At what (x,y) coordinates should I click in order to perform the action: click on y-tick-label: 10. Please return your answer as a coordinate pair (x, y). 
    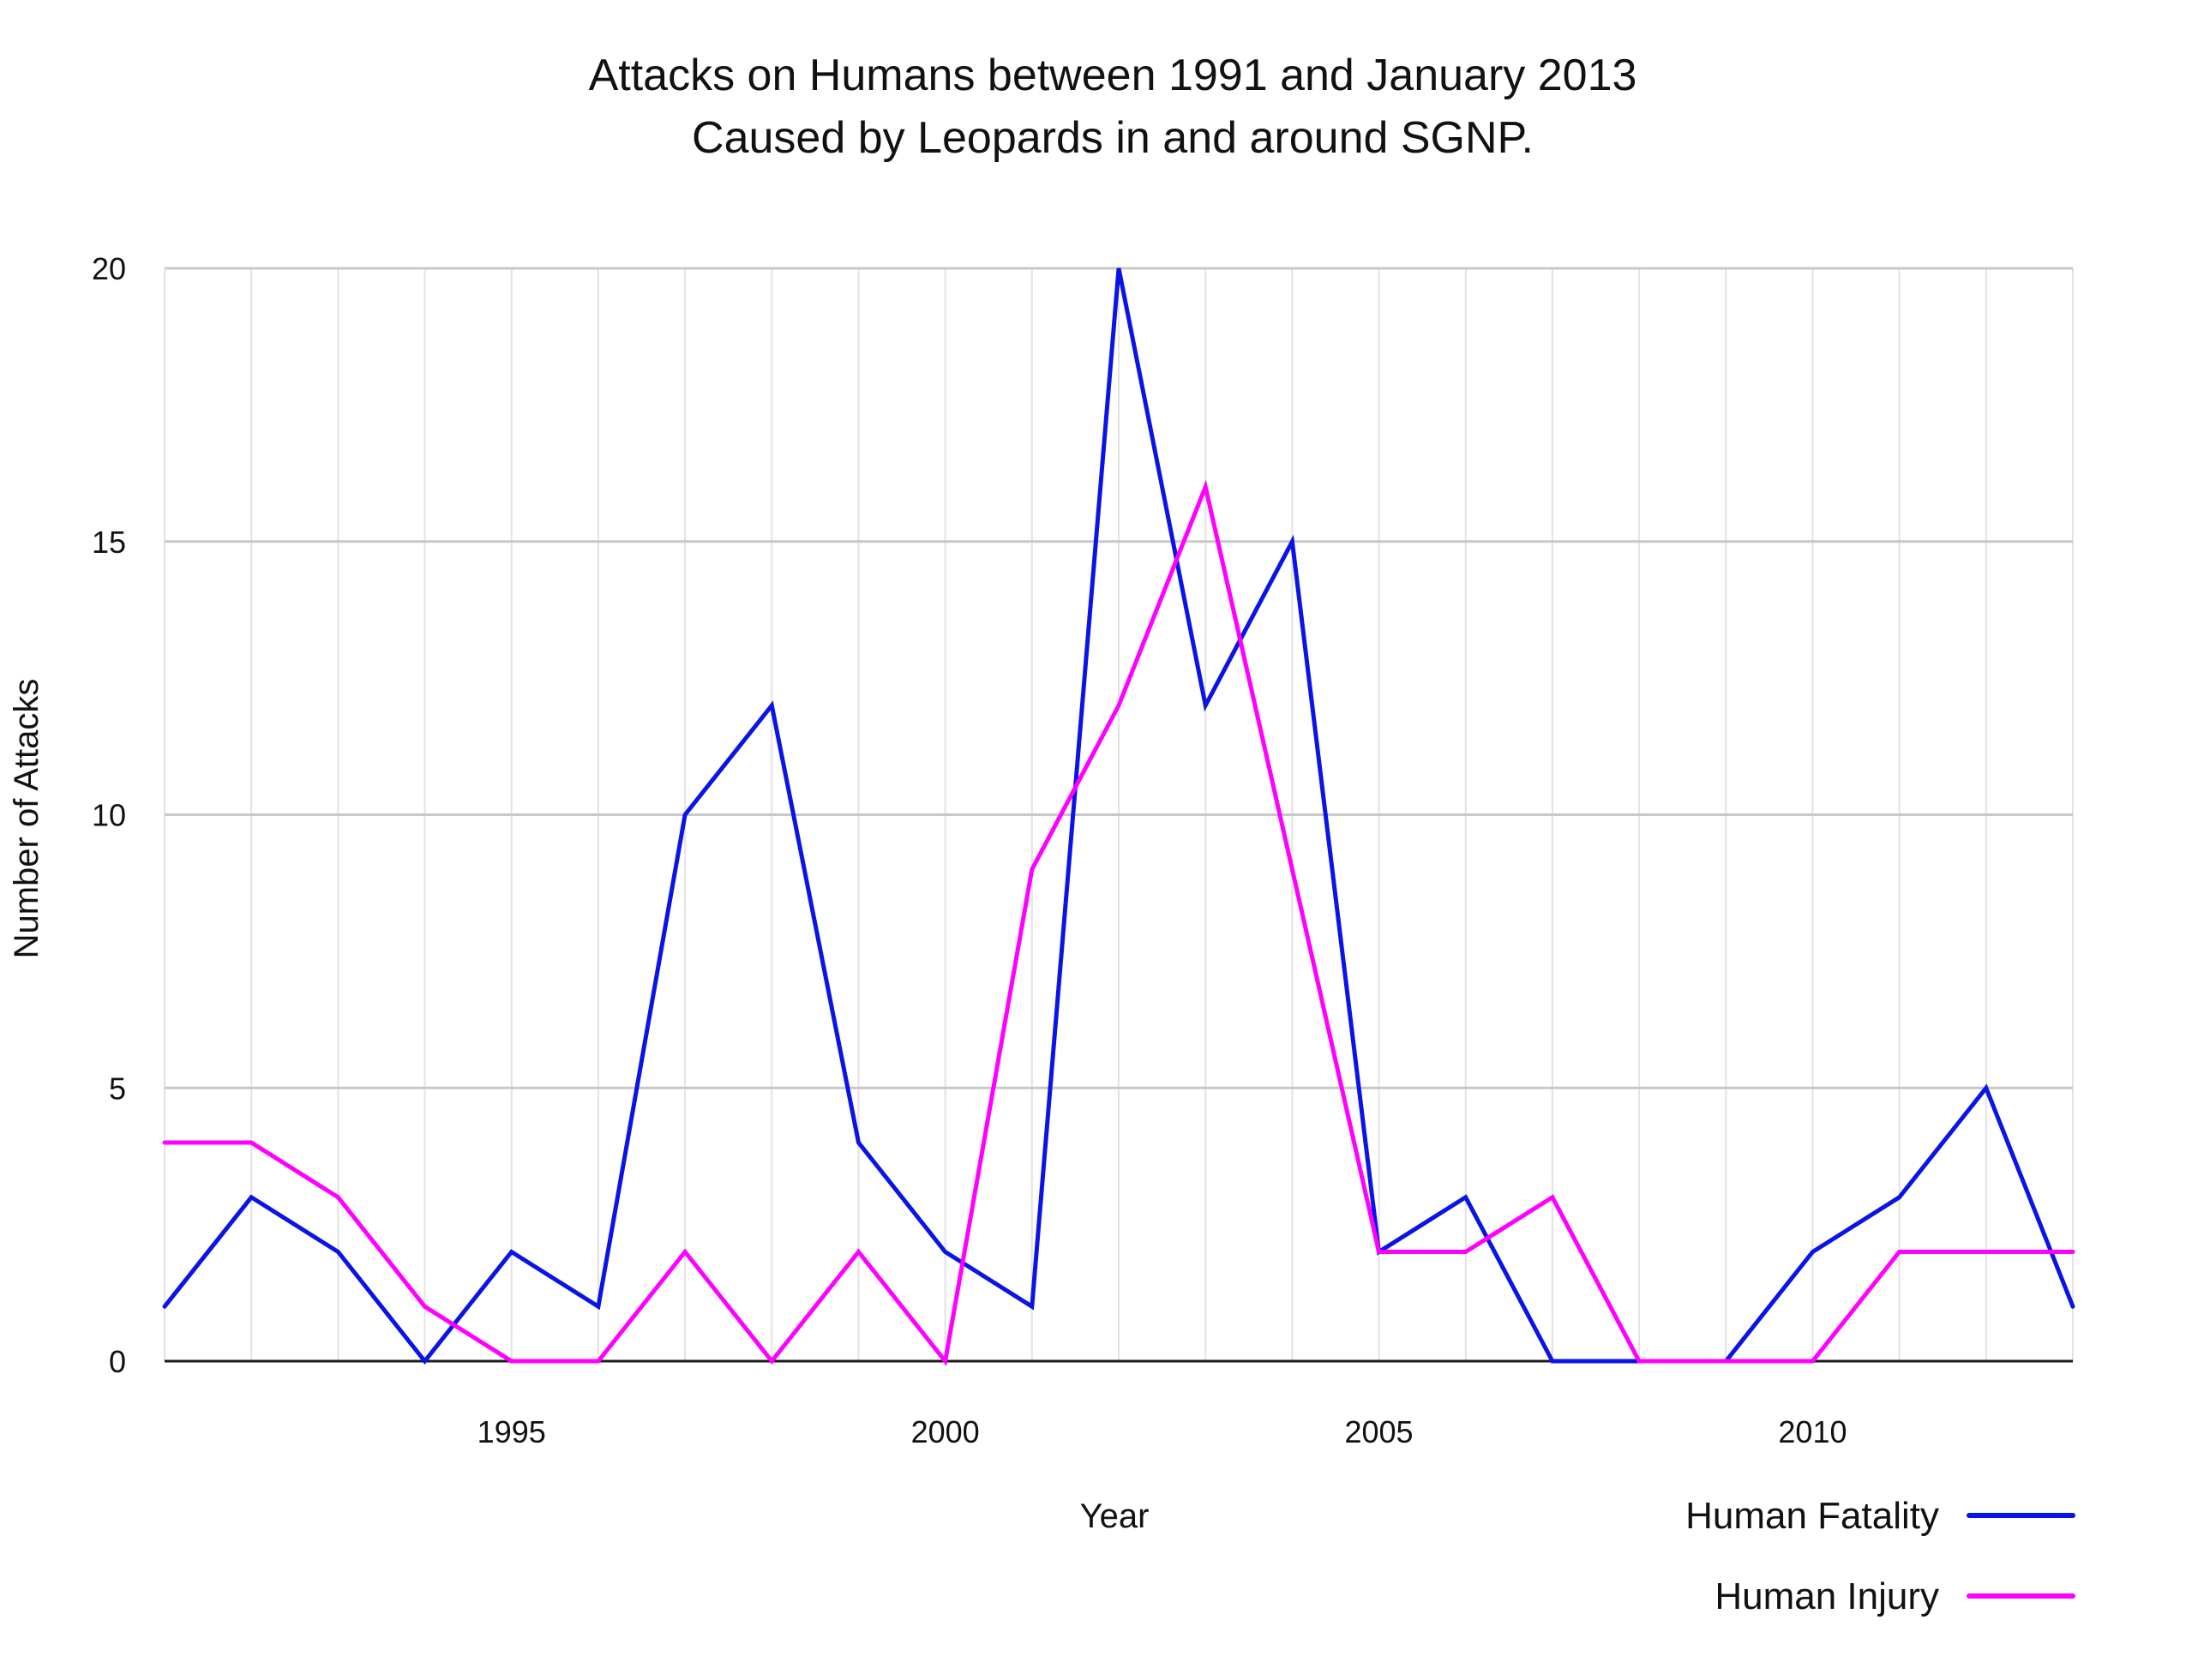
    Looking at the image, I should click on (109, 815).